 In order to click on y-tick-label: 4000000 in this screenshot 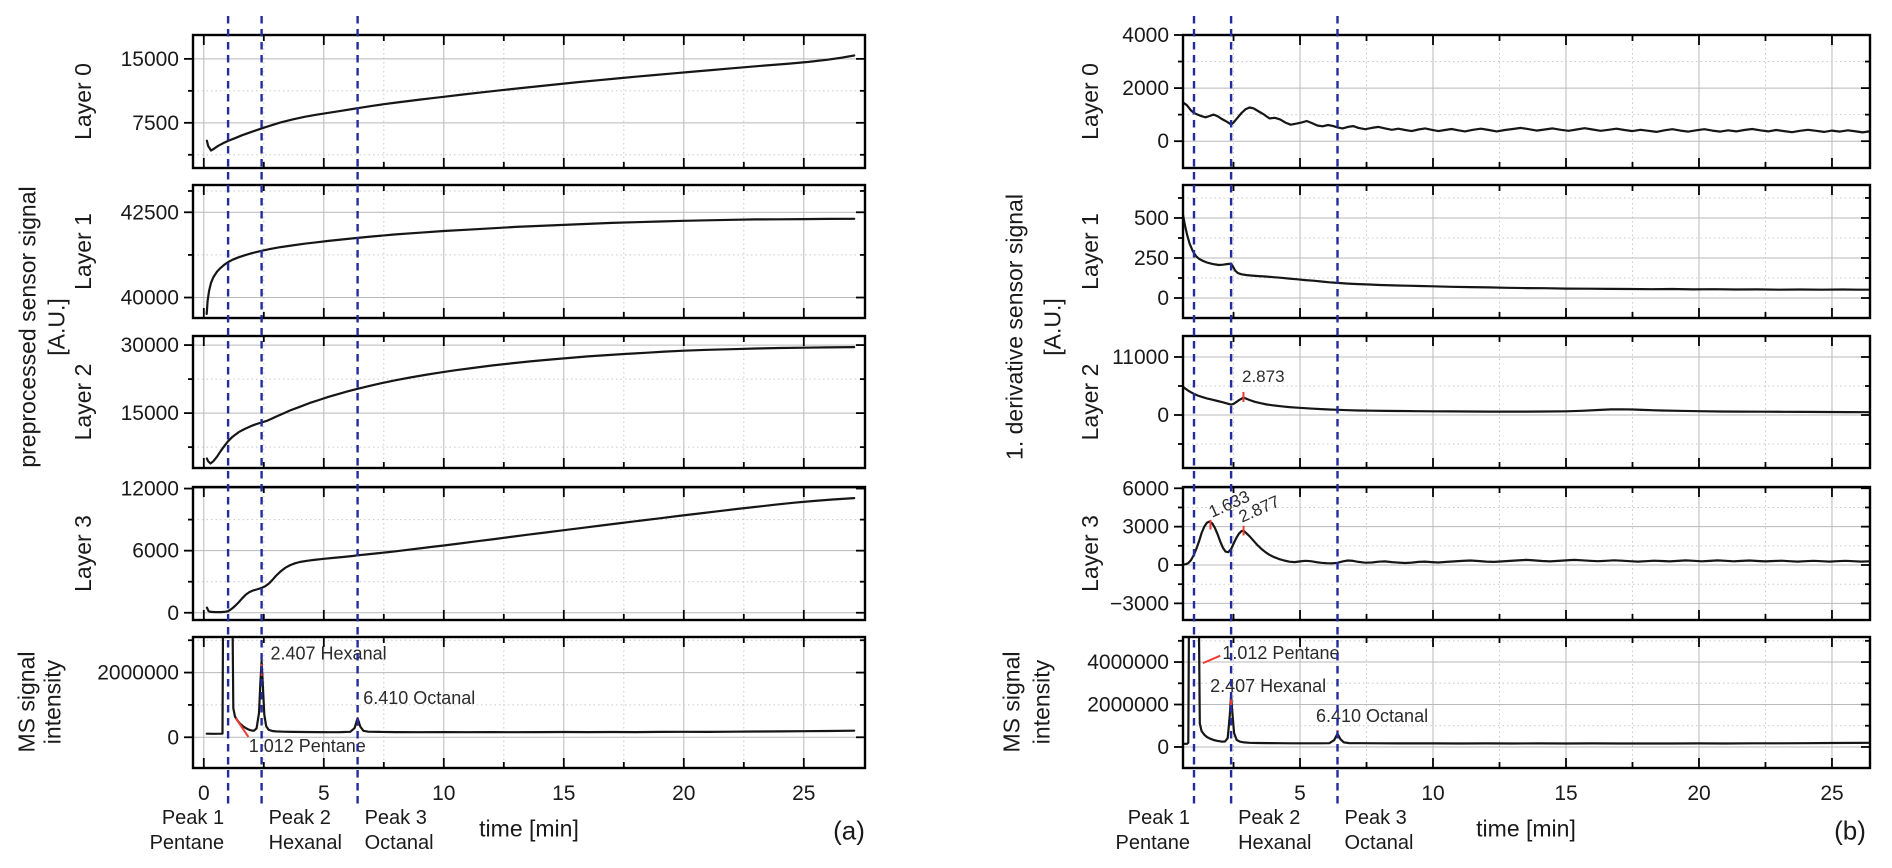, I will do `click(1128, 662)`.